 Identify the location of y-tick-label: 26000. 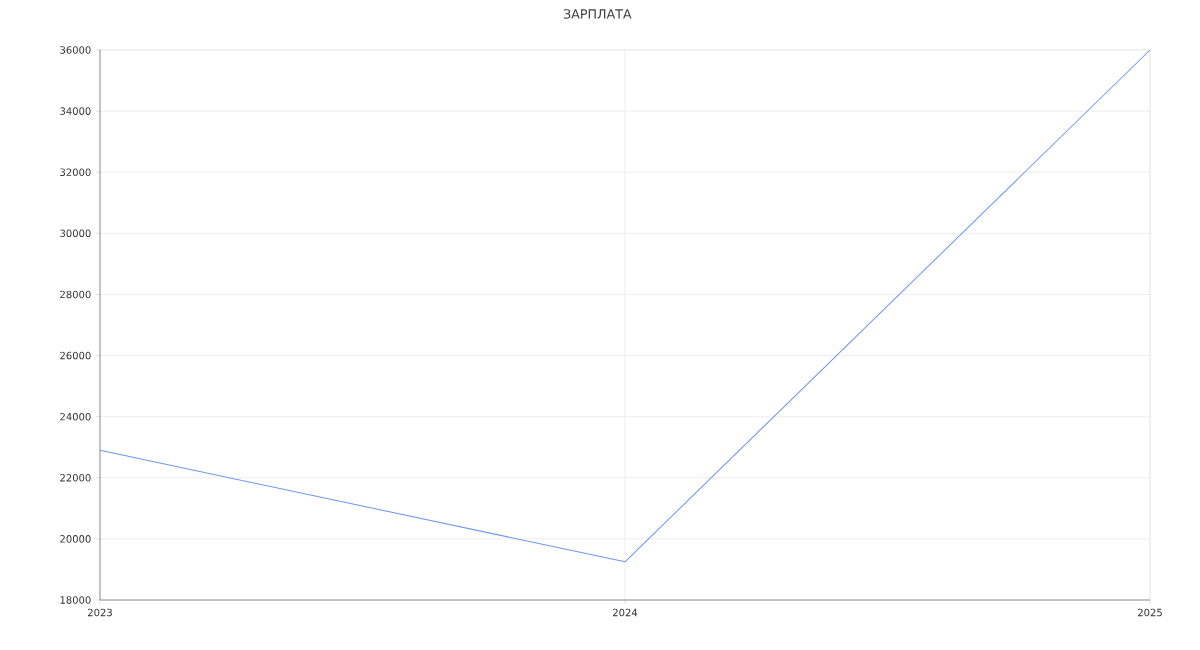
(75, 355).